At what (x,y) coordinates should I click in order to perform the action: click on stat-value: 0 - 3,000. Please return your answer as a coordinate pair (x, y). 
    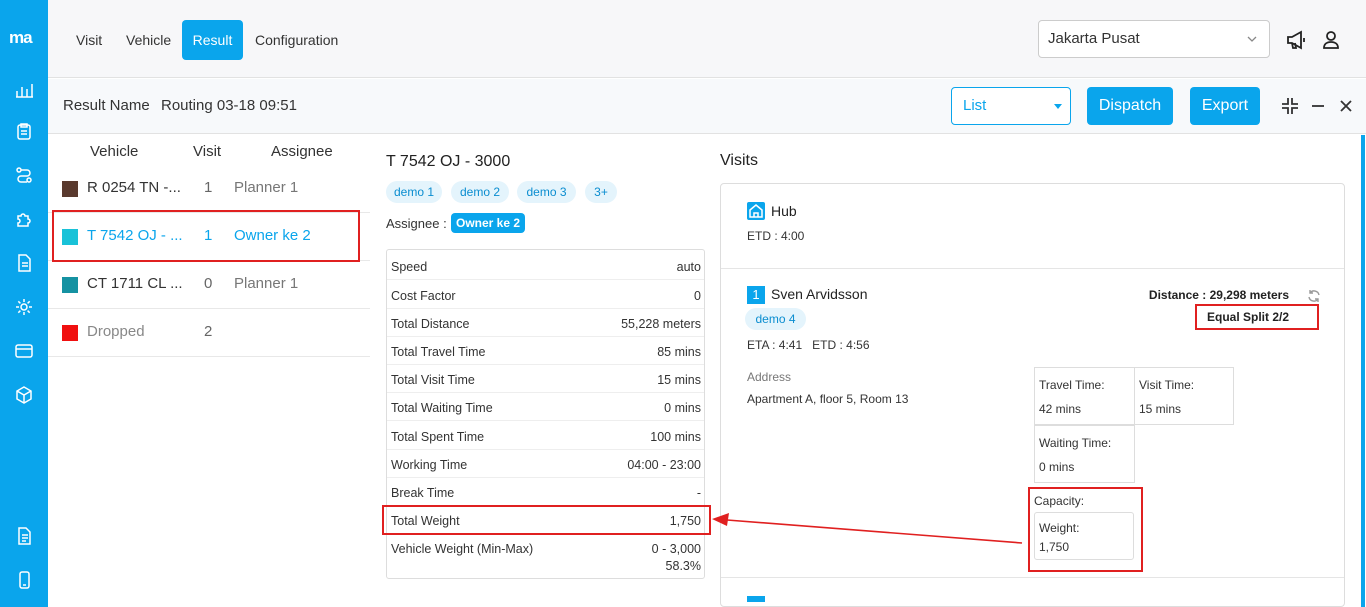
    Looking at the image, I should click on (676, 549).